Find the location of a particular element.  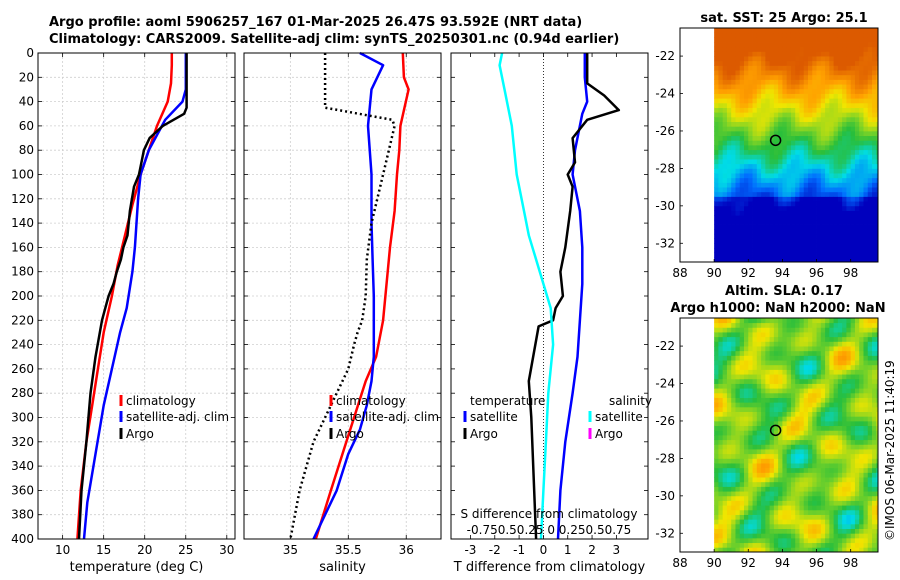

sla-title-line2: Argo h1000: NaN h2000: NaN is located at coordinates (777, 308).